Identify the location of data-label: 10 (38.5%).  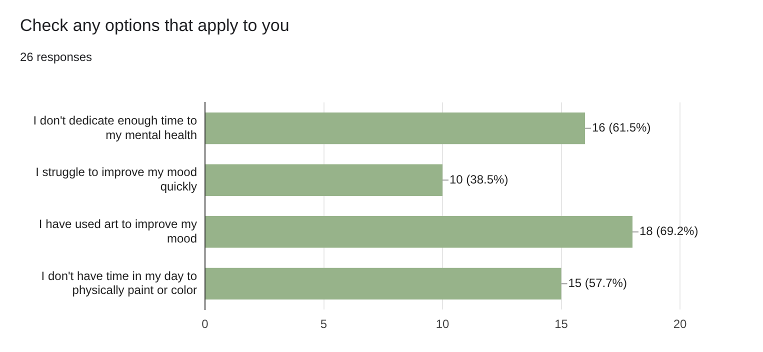
(479, 179).